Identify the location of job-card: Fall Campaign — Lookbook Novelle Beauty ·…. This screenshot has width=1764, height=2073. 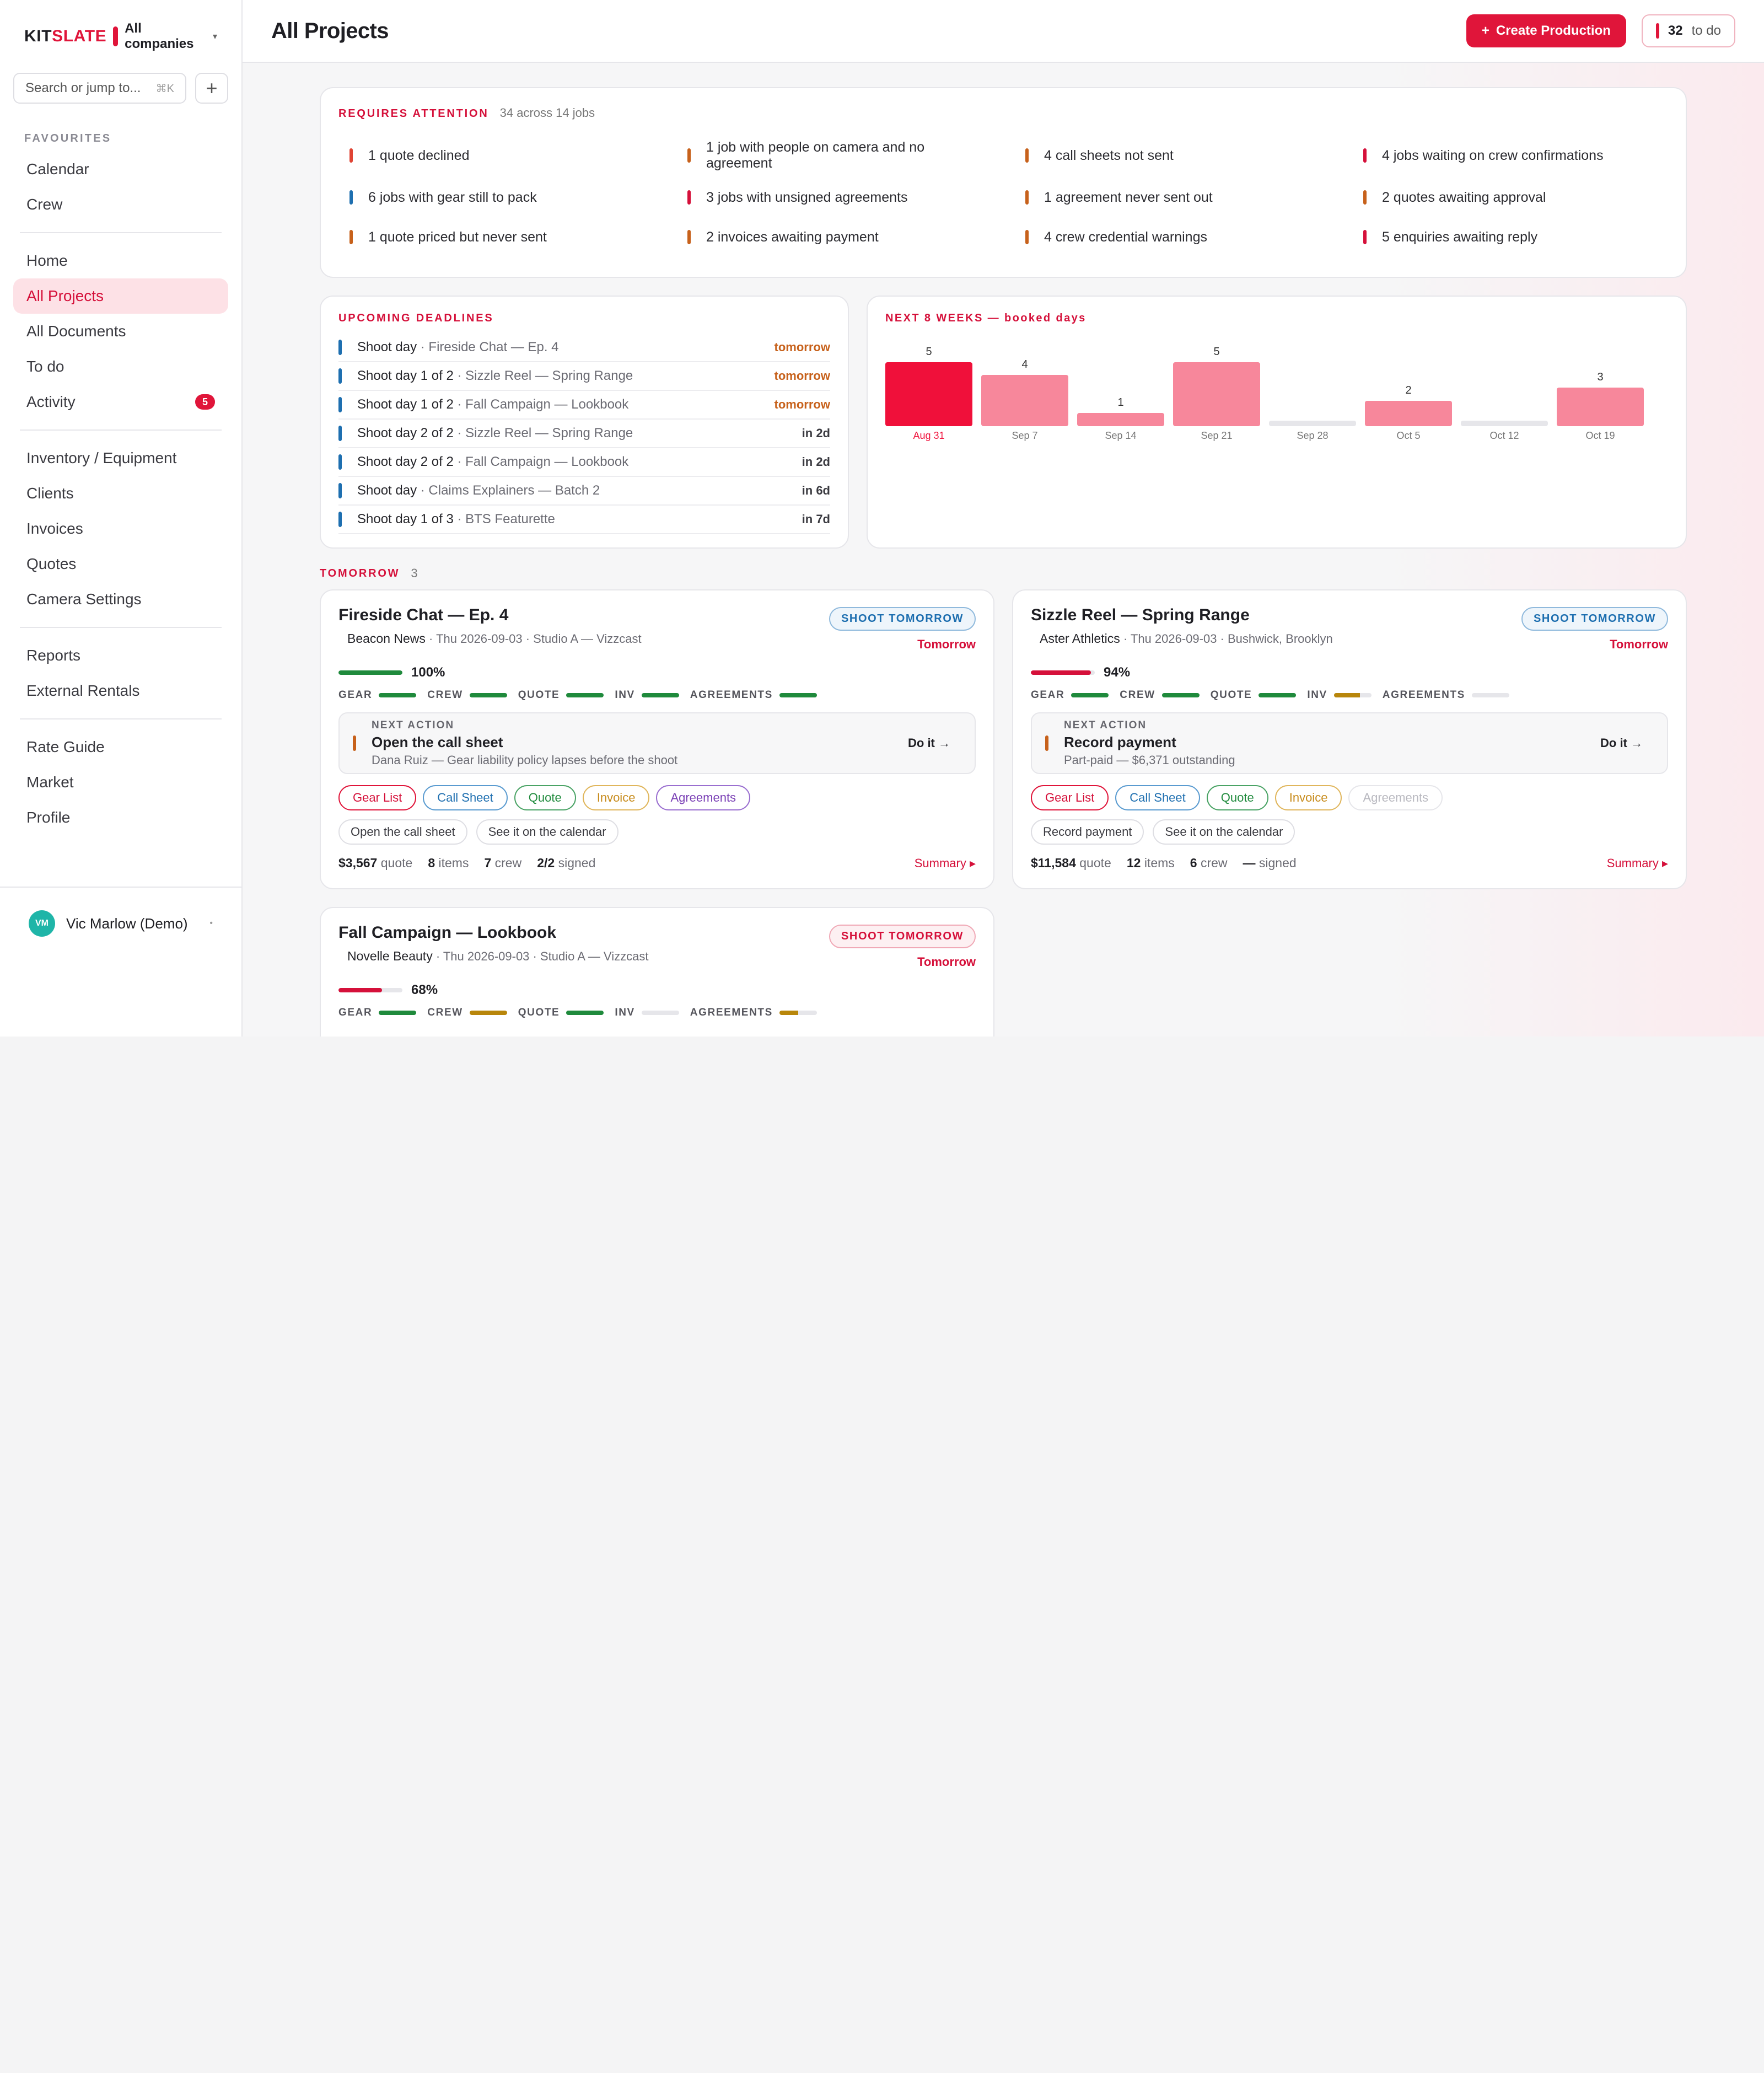
(657, 972).